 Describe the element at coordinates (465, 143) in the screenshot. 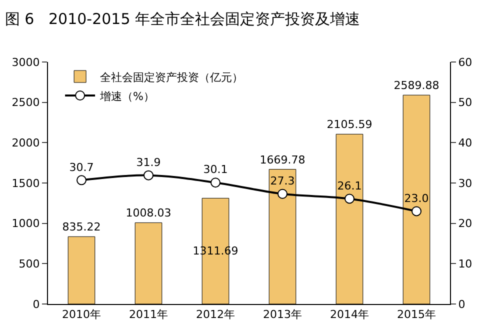

I see `y2-tick-label: 40` at that location.